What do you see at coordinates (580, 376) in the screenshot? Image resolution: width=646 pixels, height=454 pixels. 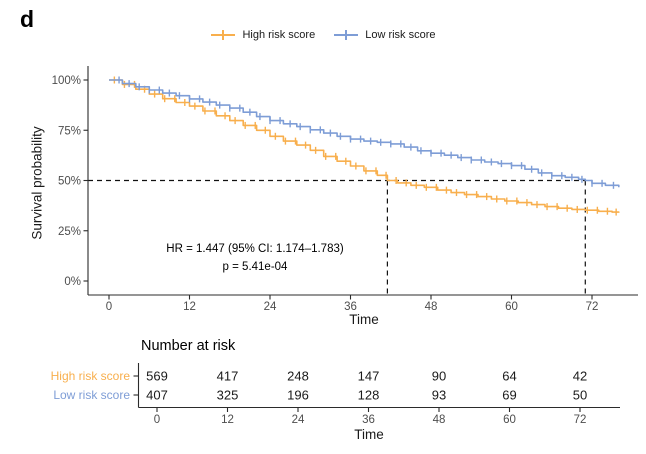 I see `risk-count: 42` at bounding box center [580, 376].